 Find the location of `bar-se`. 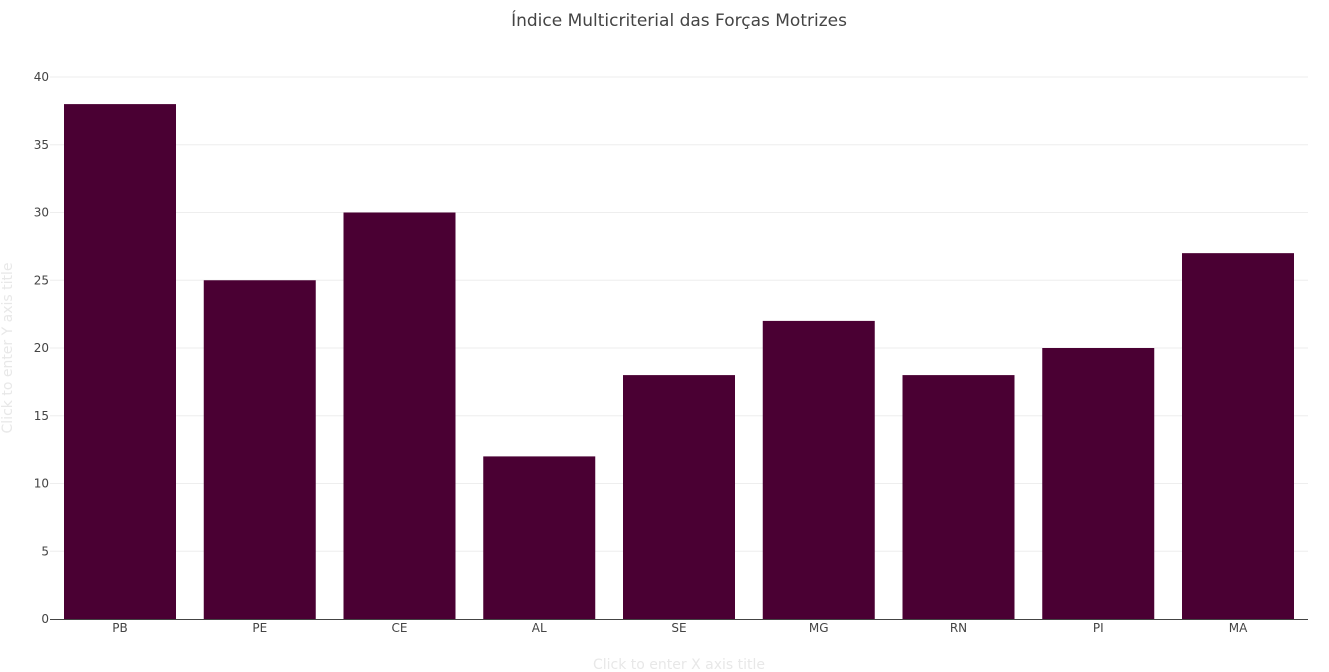

bar-se is located at coordinates (679, 497).